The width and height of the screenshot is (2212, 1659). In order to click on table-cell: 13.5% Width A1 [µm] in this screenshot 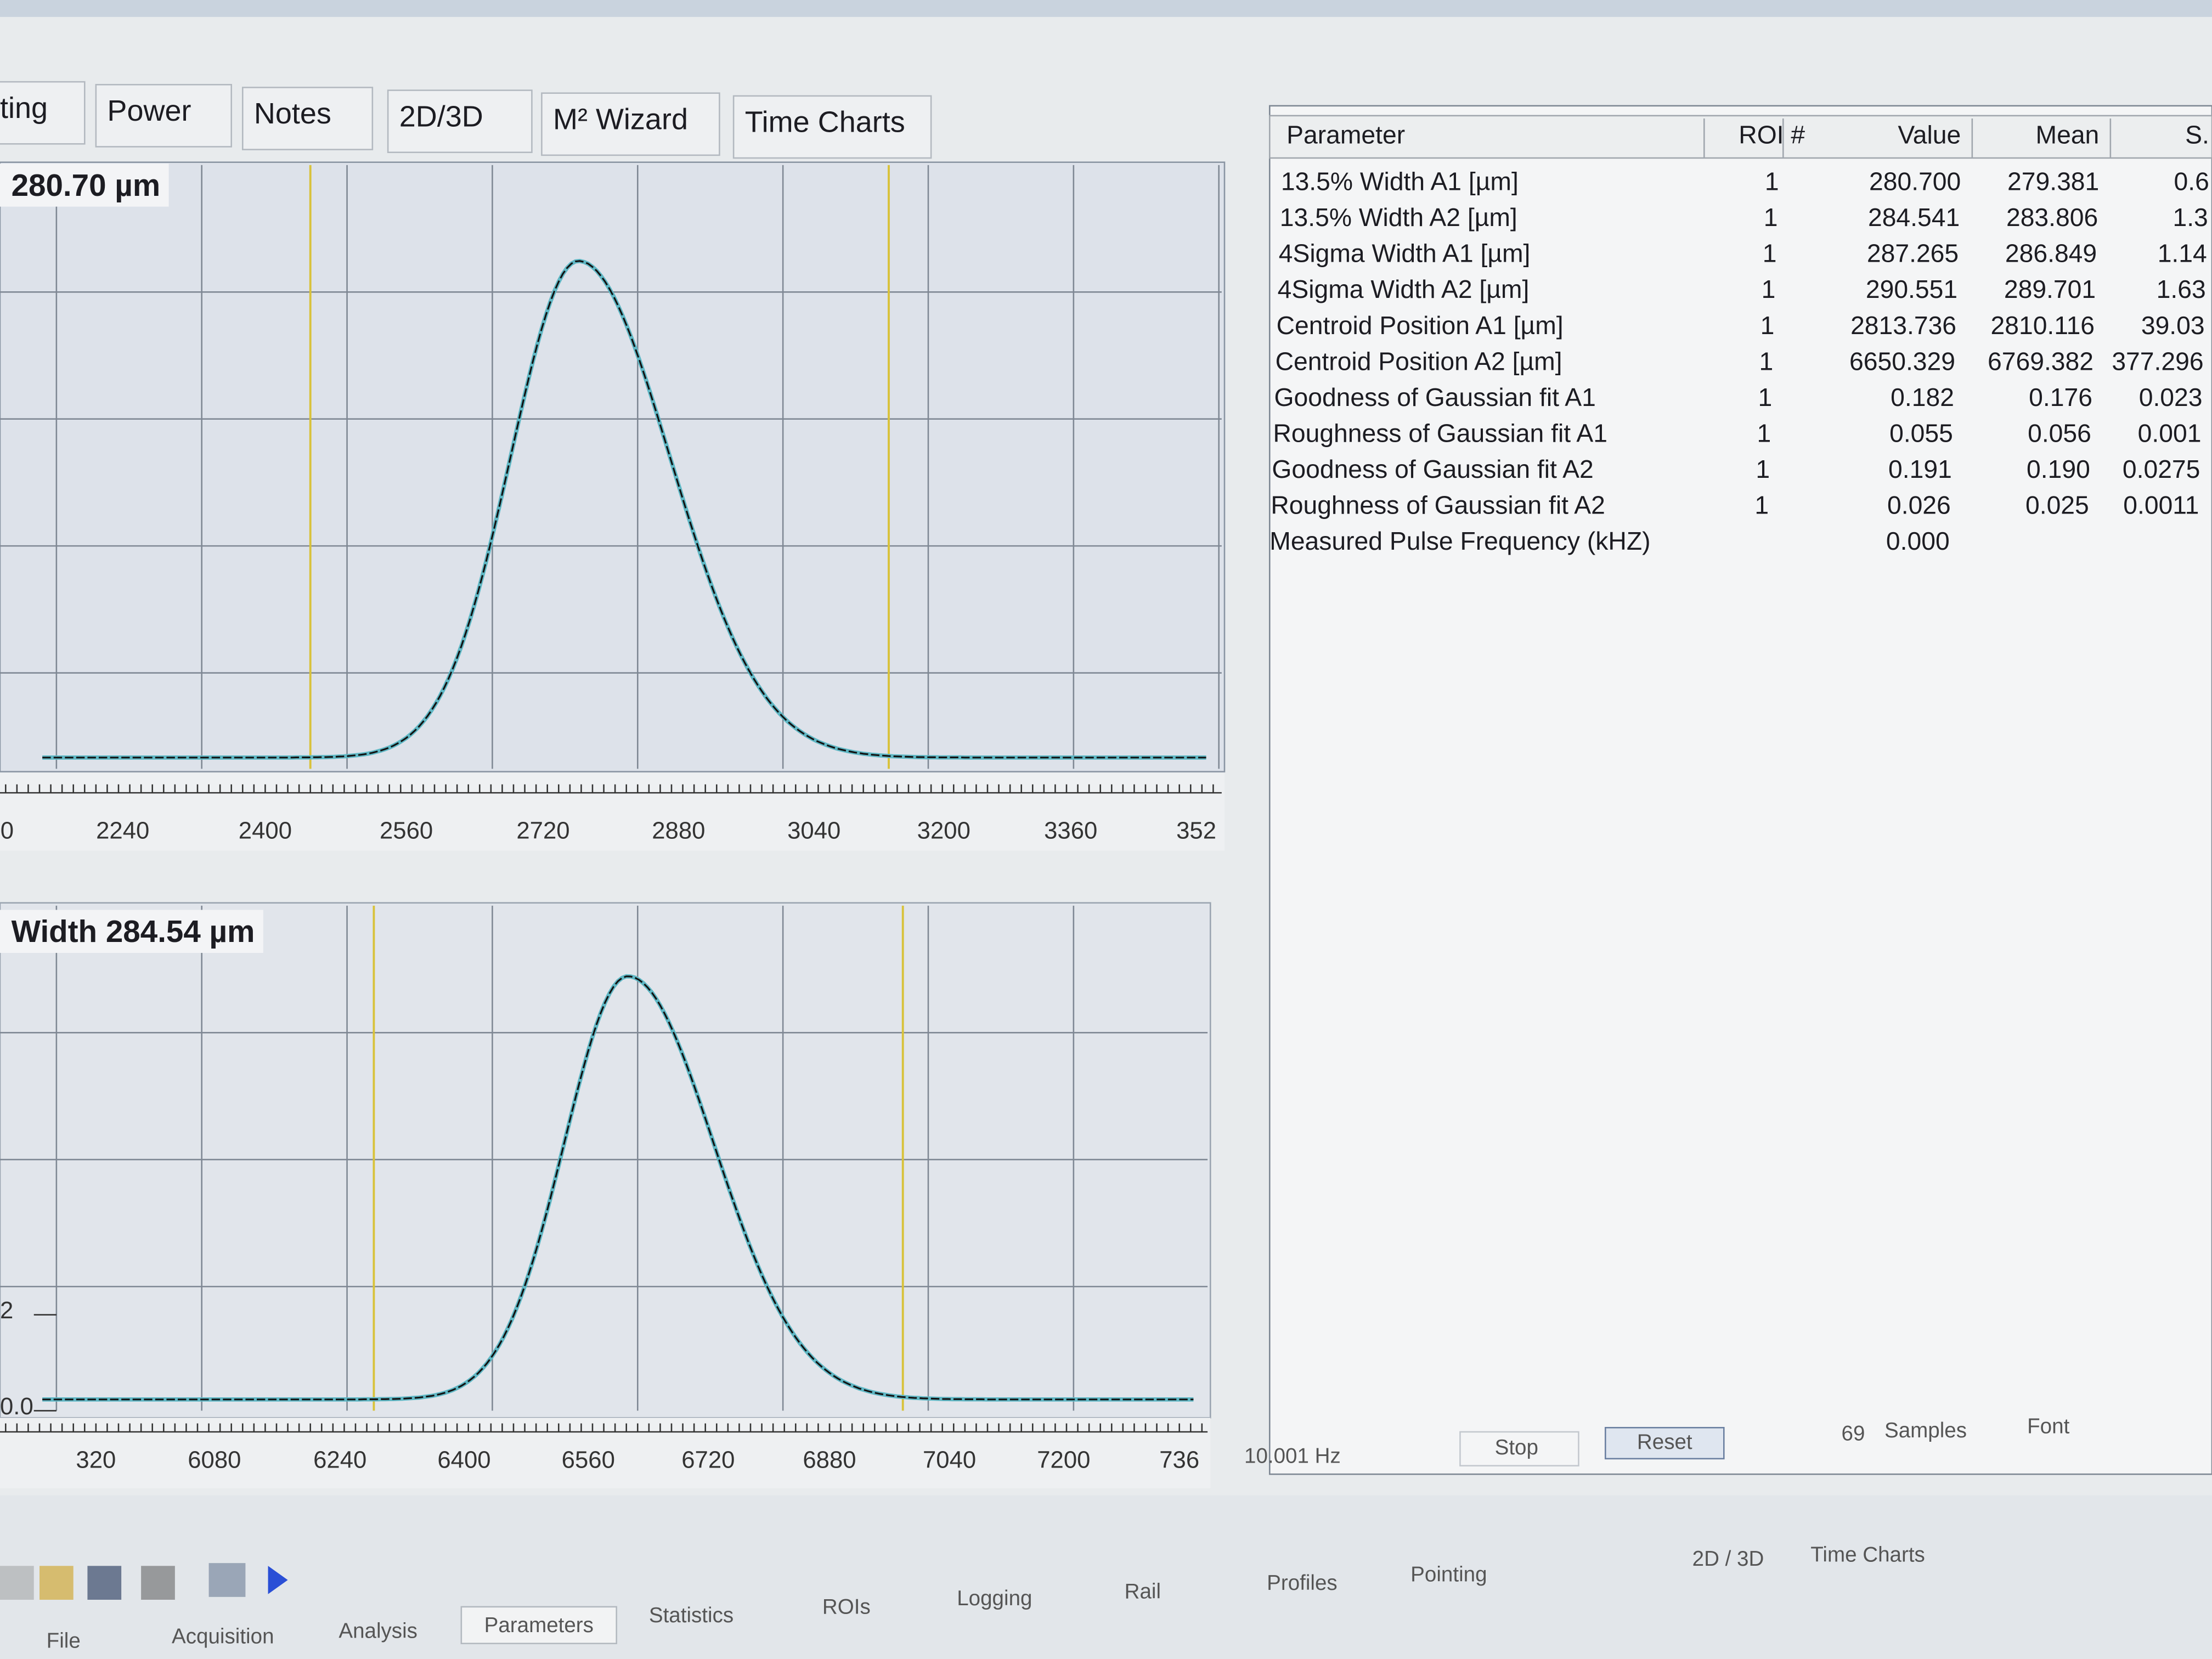, I will do `click(1400, 182)`.